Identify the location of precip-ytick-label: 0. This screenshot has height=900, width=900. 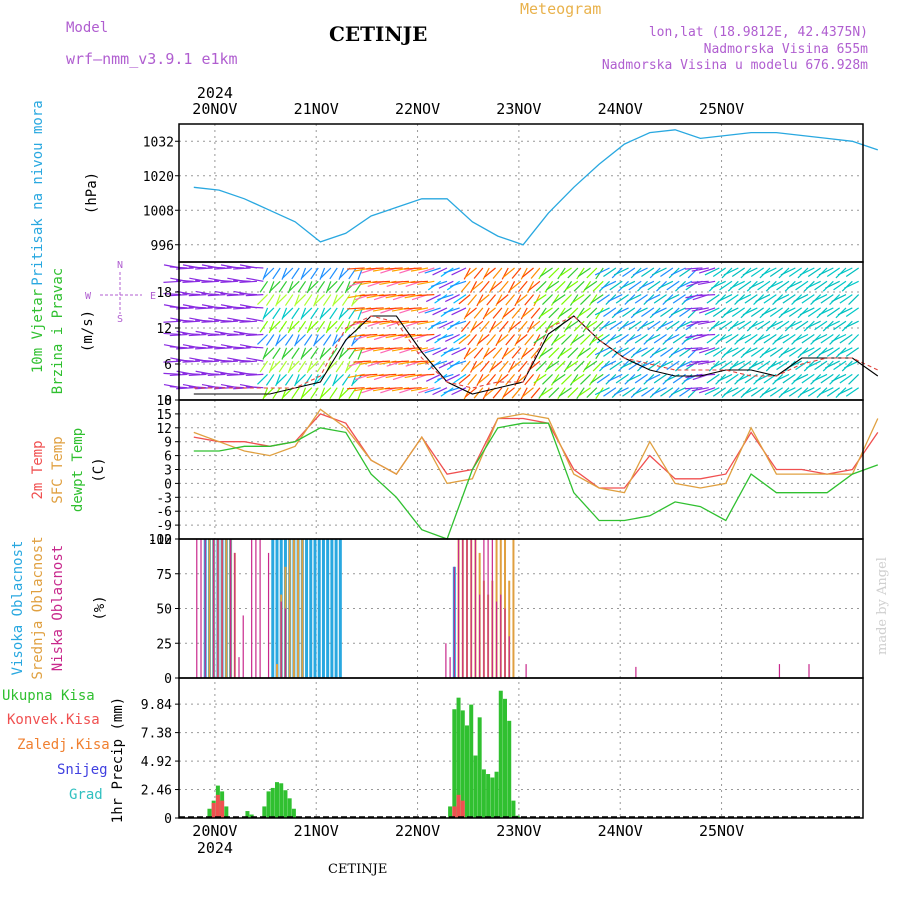
(168, 819).